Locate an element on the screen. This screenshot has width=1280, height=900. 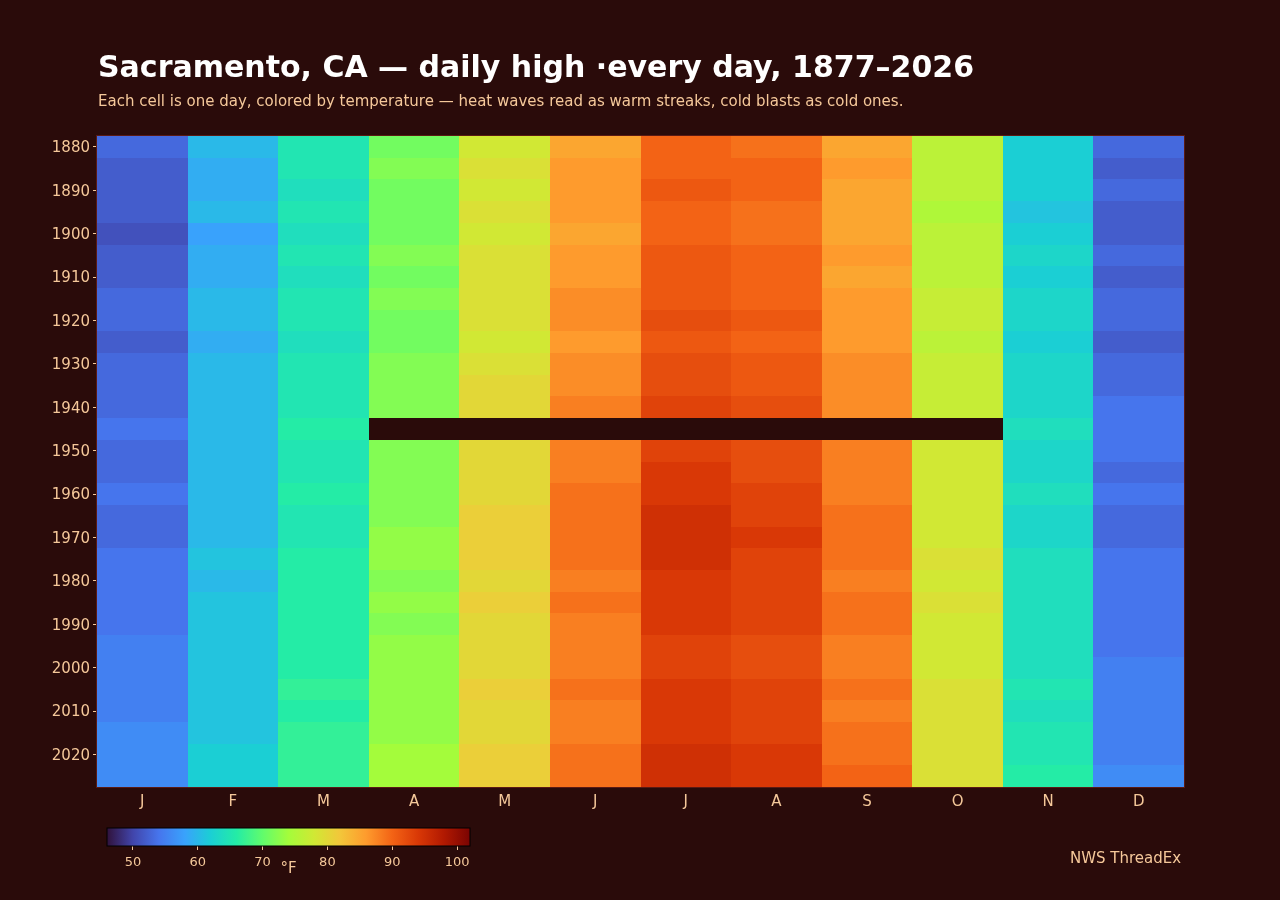
y-tick-label: 2000 is located at coordinates (70, 667).